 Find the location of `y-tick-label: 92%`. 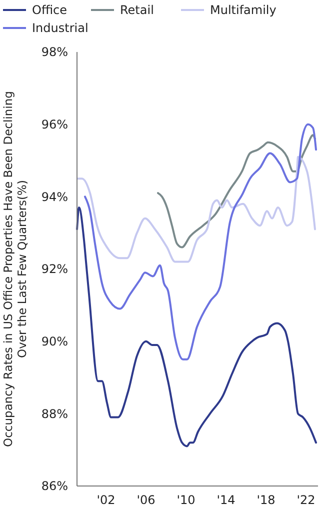

y-tick-label: 92% is located at coordinates (54, 269).